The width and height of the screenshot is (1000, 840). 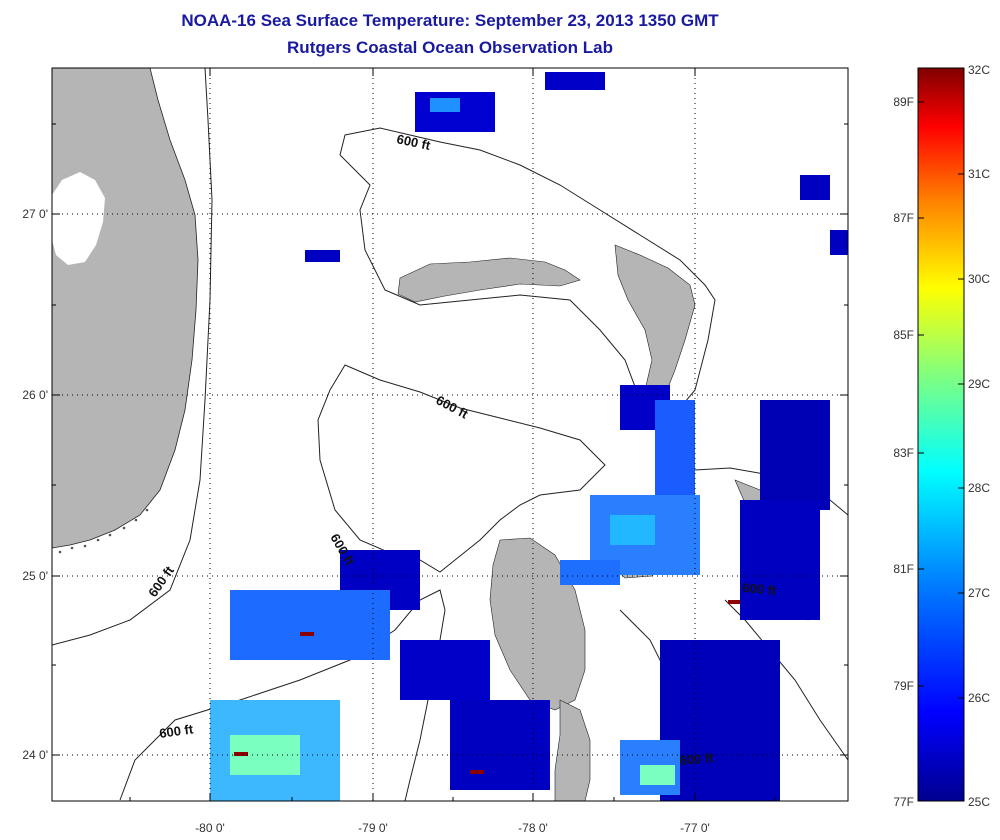 What do you see at coordinates (489, 280) in the screenshot?
I see `grand-bahama-island` at bounding box center [489, 280].